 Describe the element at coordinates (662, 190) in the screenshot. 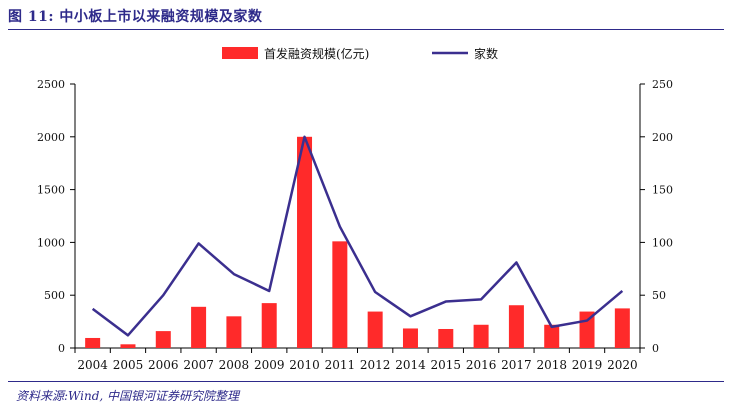

I see `y-right-tick-label: 150` at that location.